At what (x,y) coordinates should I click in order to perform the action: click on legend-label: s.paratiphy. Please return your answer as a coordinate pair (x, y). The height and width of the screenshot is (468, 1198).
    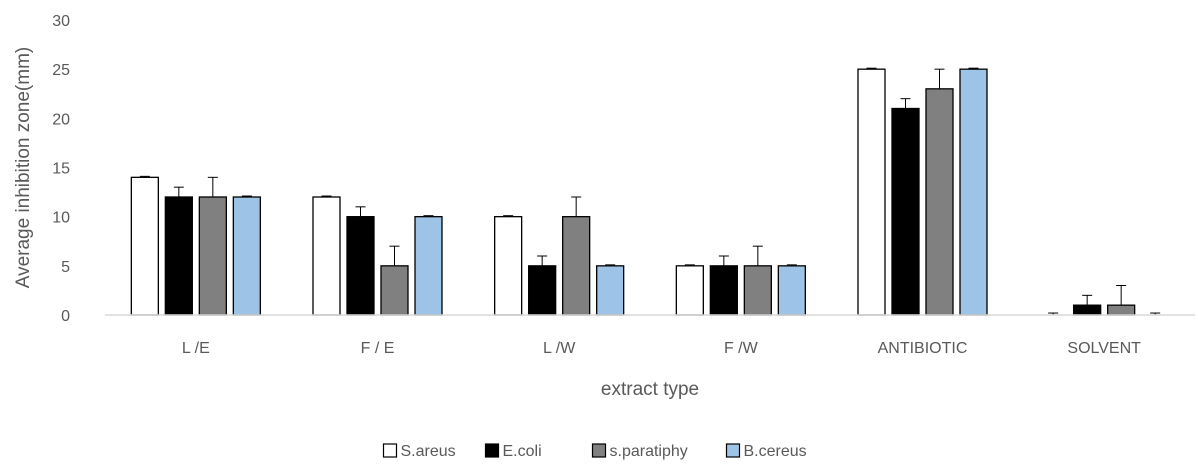
    Looking at the image, I should click on (649, 451).